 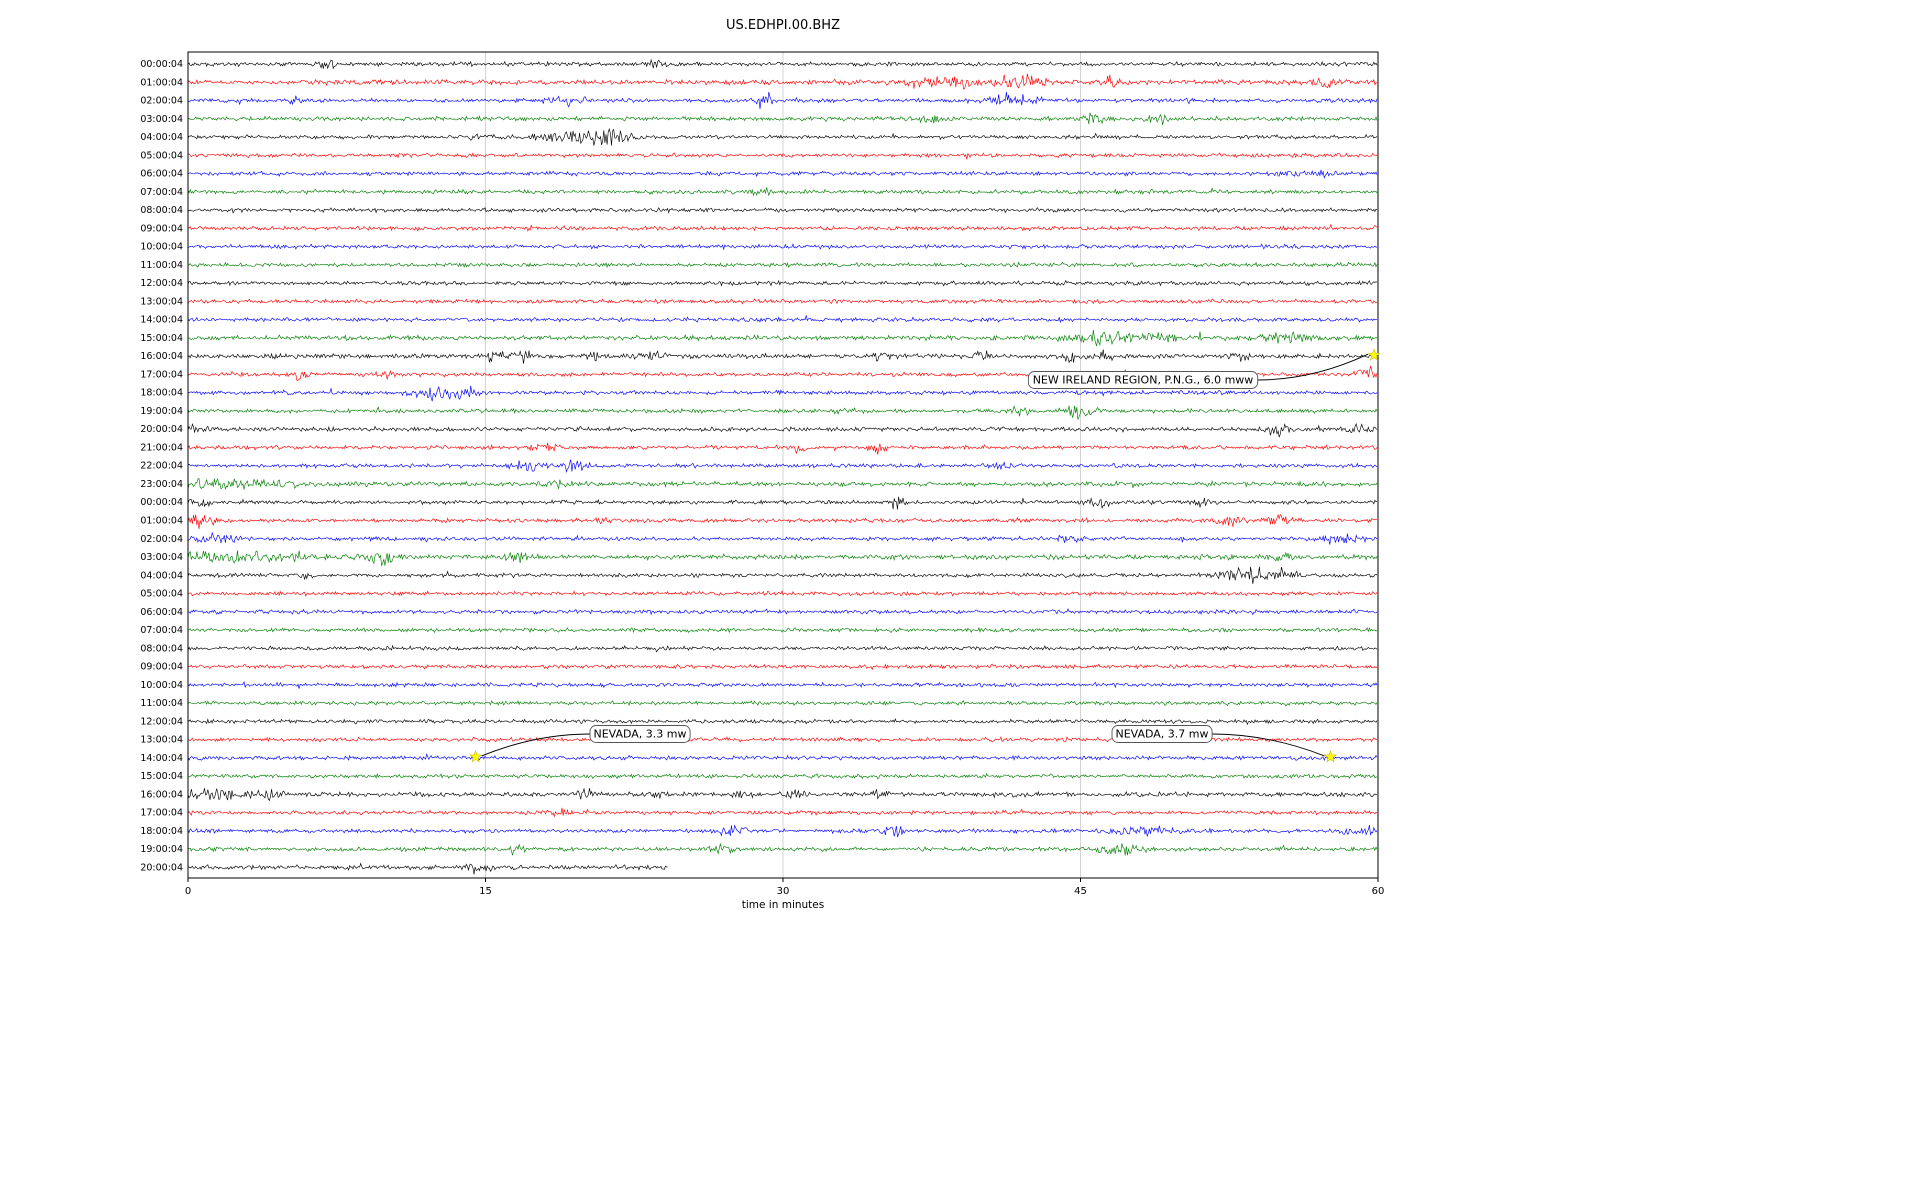 What do you see at coordinates (161, 283) in the screenshot?
I see `row-time-label: 12:00:04` at bounding box center [161, 283].